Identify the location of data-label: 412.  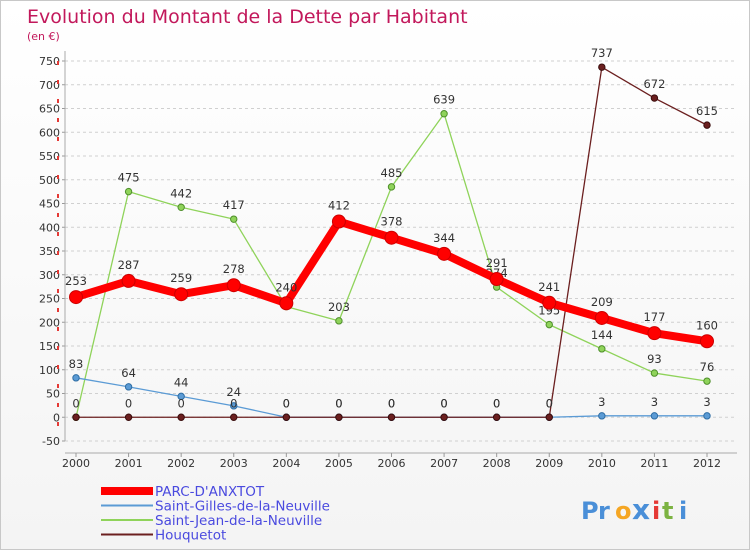
(339, 206).